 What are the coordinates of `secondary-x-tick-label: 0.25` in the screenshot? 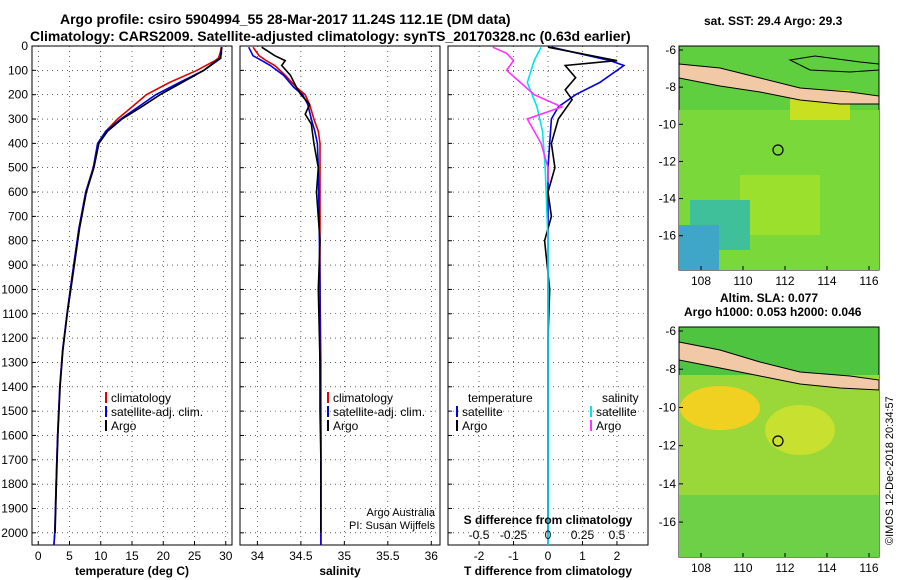 It's located at (583, 535).